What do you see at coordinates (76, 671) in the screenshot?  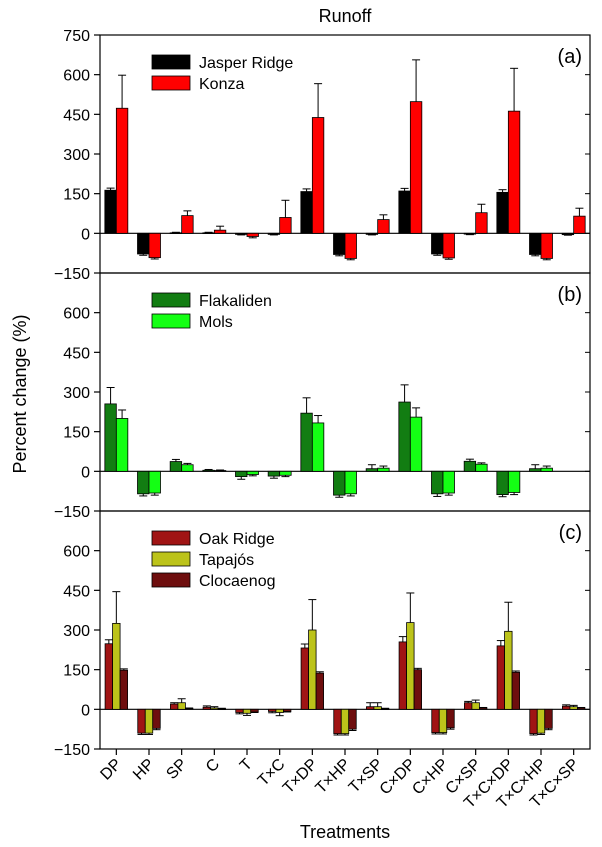 I see `y-tick-label: 150` at bounding box center [76, 671].